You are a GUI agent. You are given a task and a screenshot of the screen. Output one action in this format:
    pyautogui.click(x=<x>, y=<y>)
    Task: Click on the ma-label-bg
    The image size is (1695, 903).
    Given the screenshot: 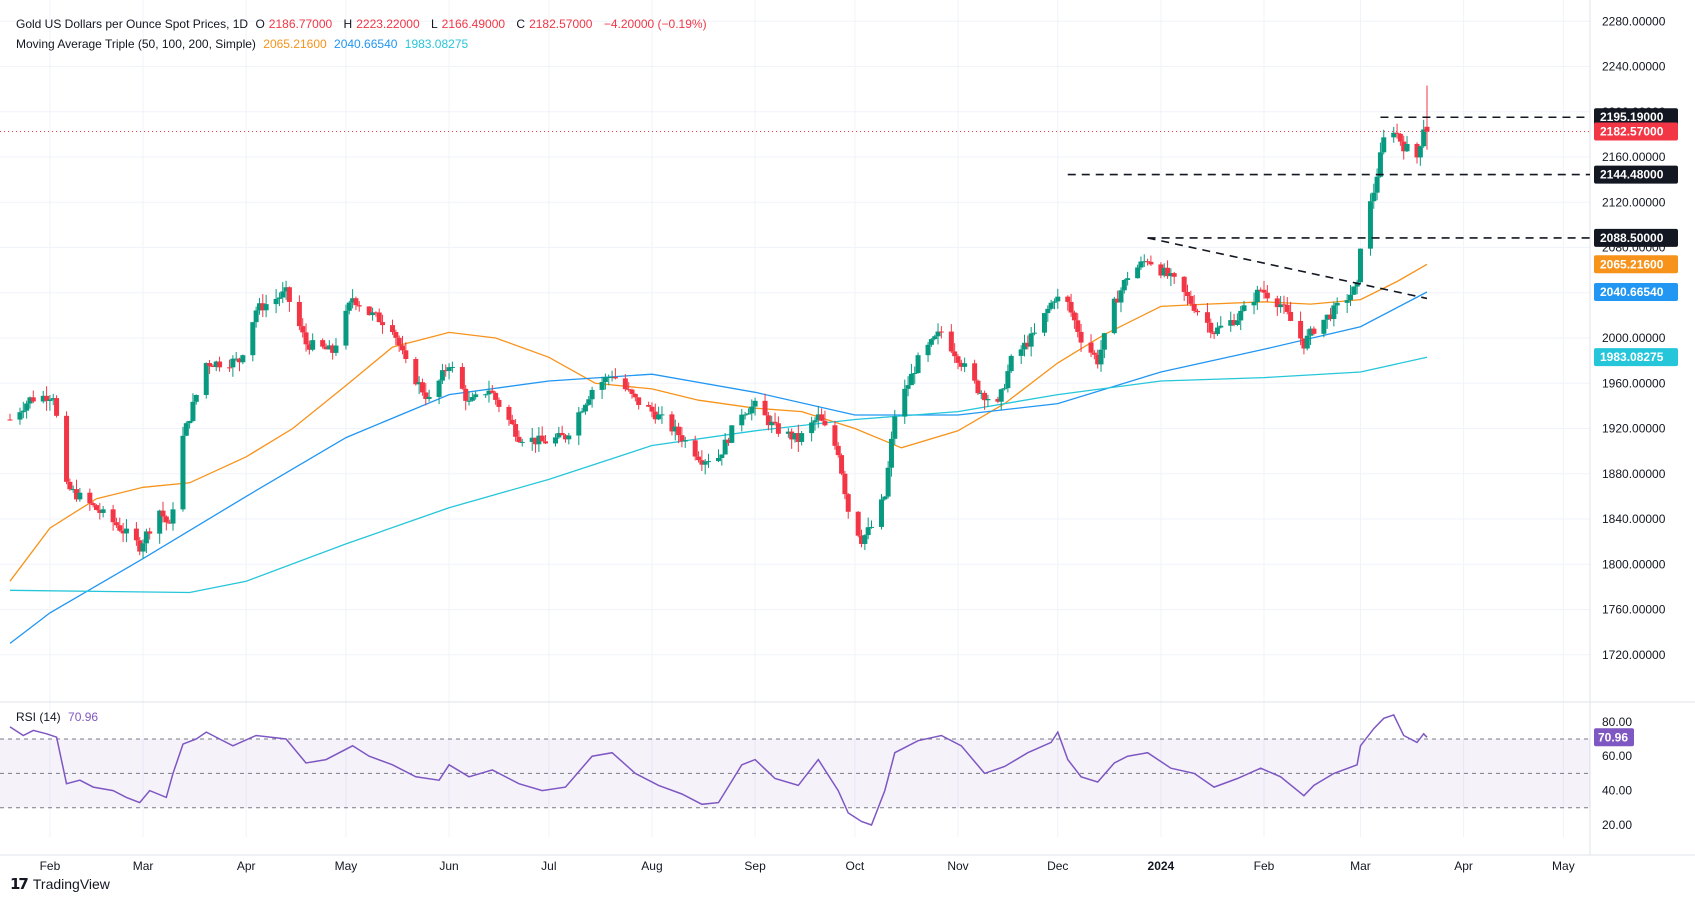 What is the action you would take?
    pyautogui.click(x=1636, y=264)
    